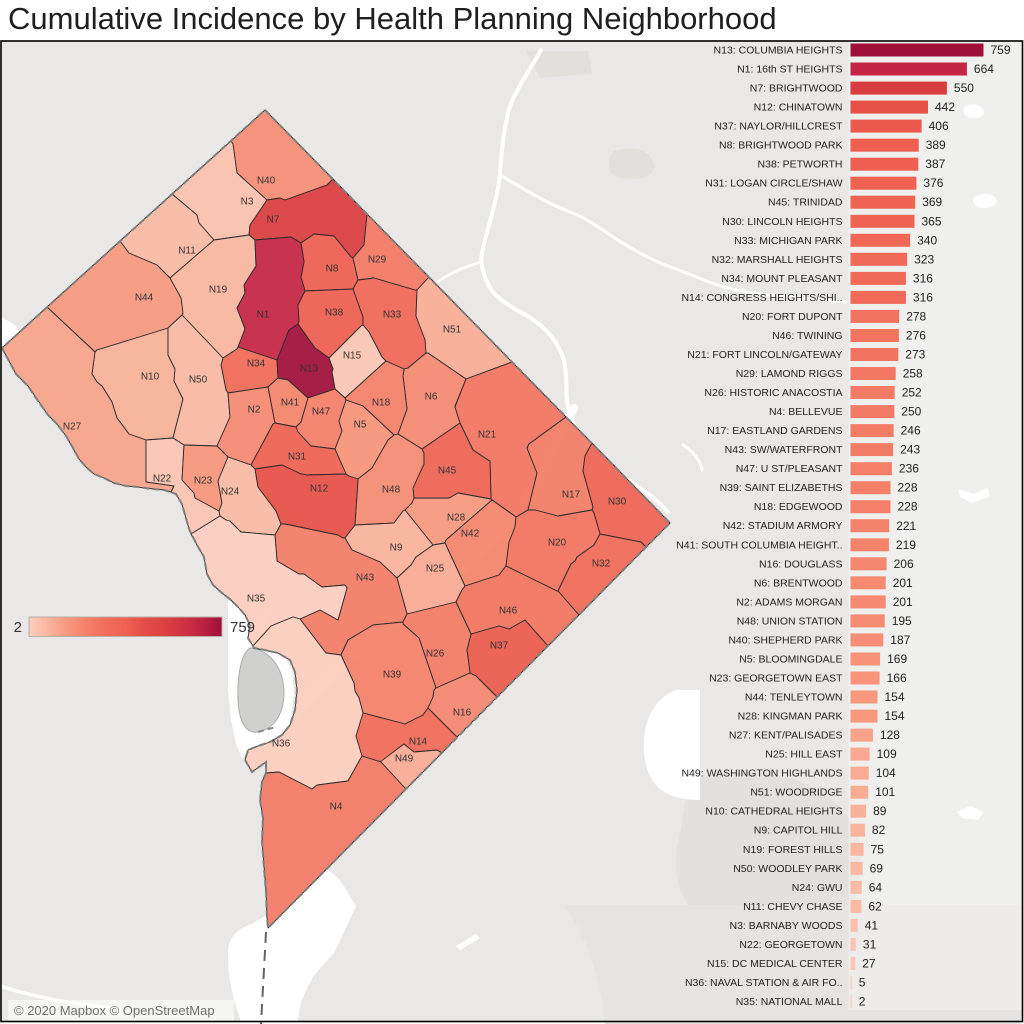  I want to click on svg-text: 243, so click(910, 450).